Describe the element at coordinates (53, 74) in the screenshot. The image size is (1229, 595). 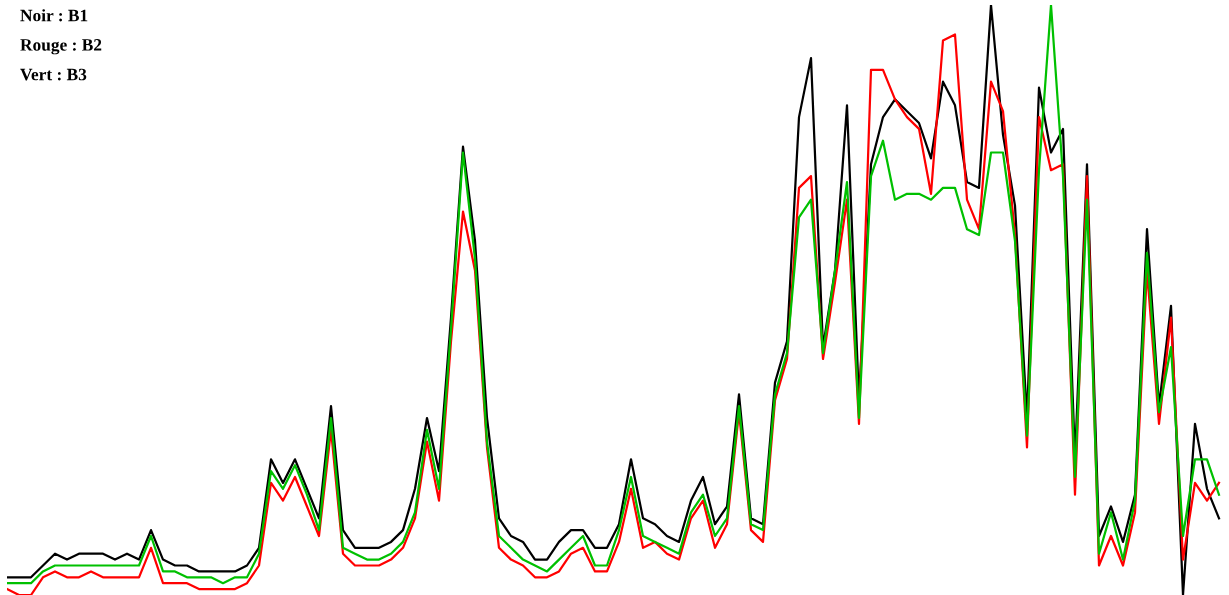
I see `annotation: Vert : B3` at that location.